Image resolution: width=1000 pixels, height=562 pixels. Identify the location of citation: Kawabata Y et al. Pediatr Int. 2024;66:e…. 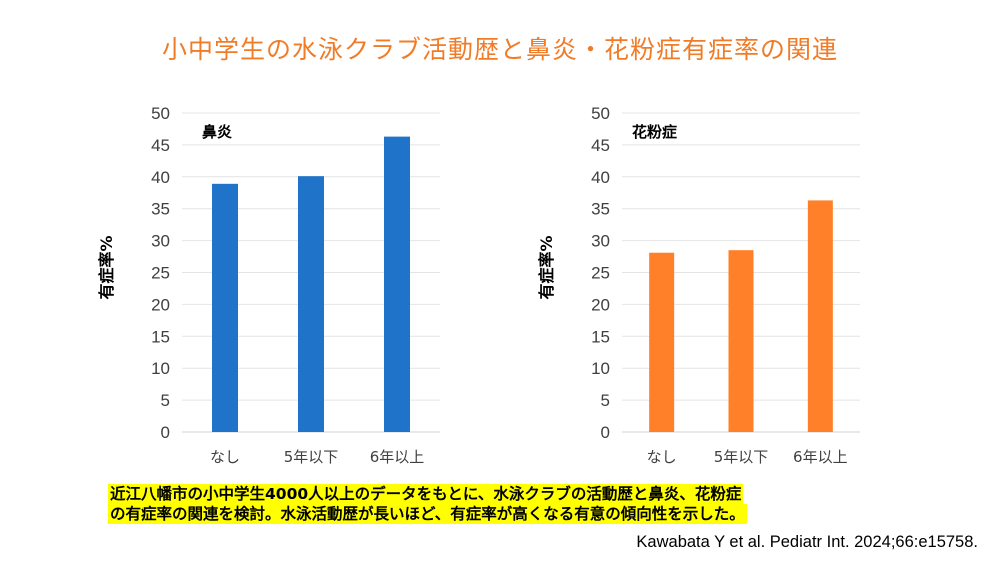
(807, 542).